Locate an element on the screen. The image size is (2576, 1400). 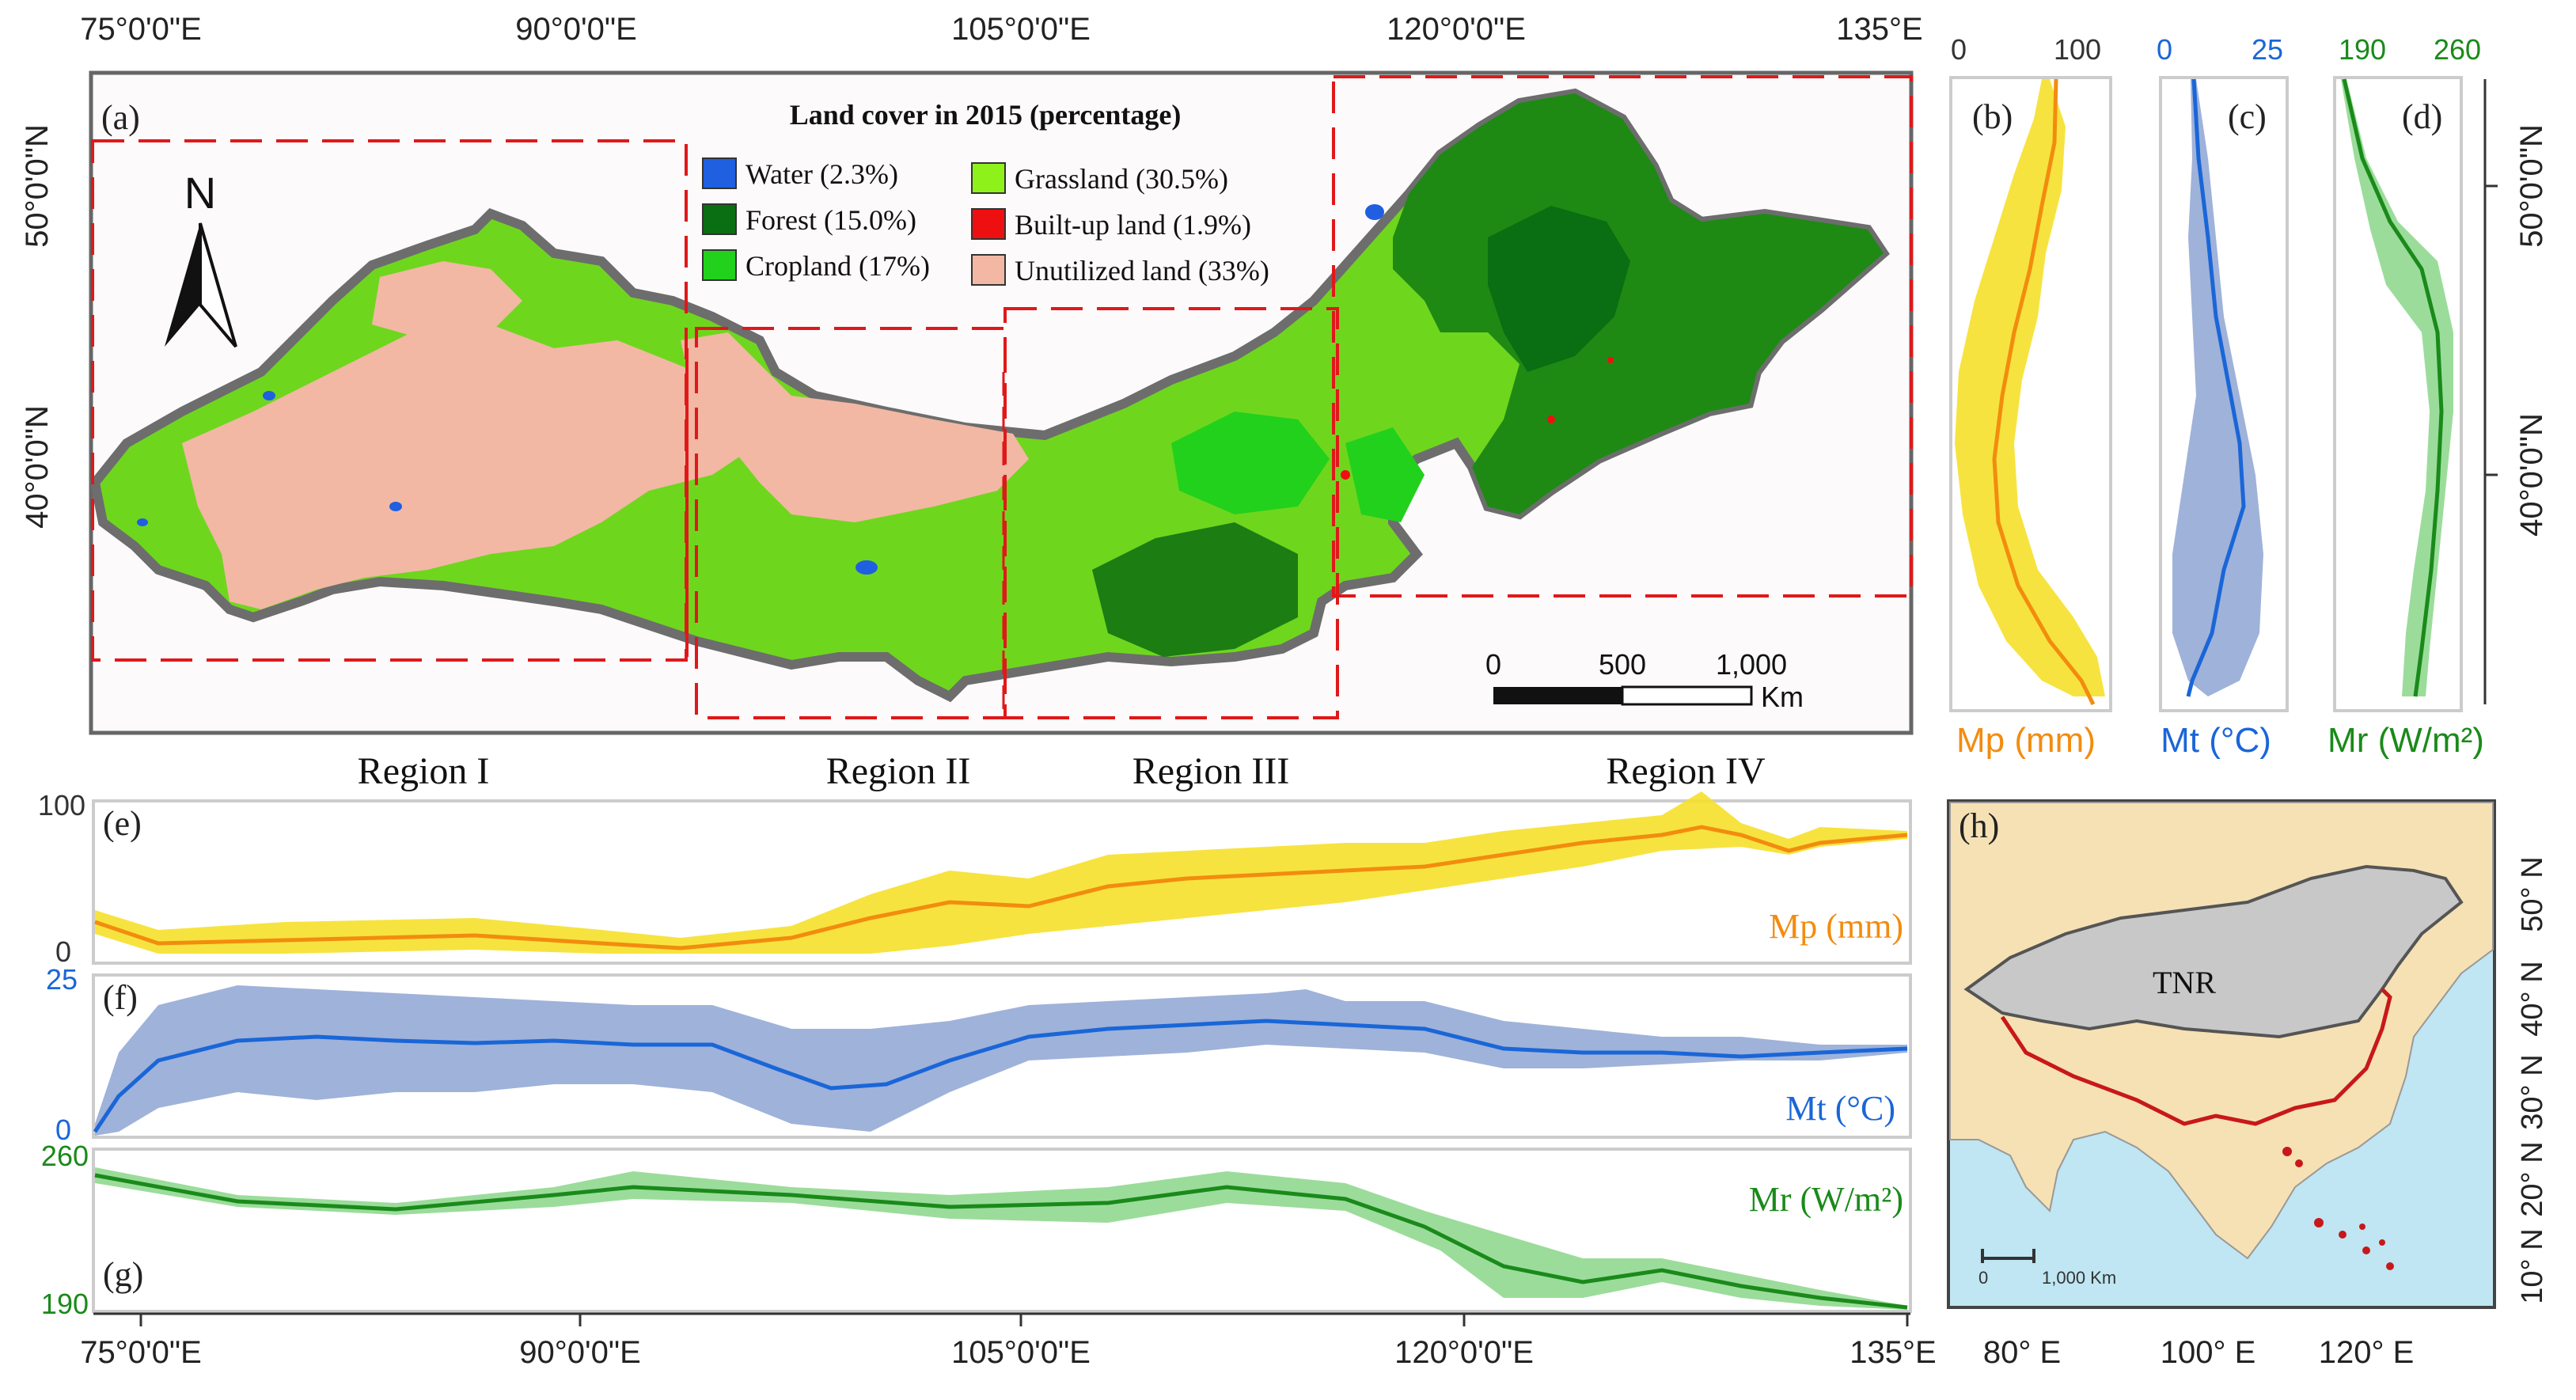
panel-label-a: (a) is located at coordinates (120, 117).